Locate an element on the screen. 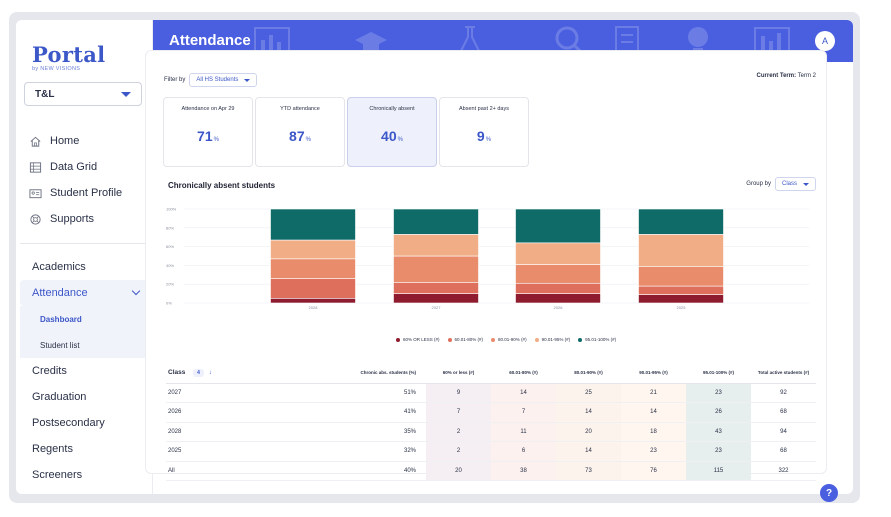 The image size is (891, 517). group-by-dropdown: Class is located at coordinates (795, 184).